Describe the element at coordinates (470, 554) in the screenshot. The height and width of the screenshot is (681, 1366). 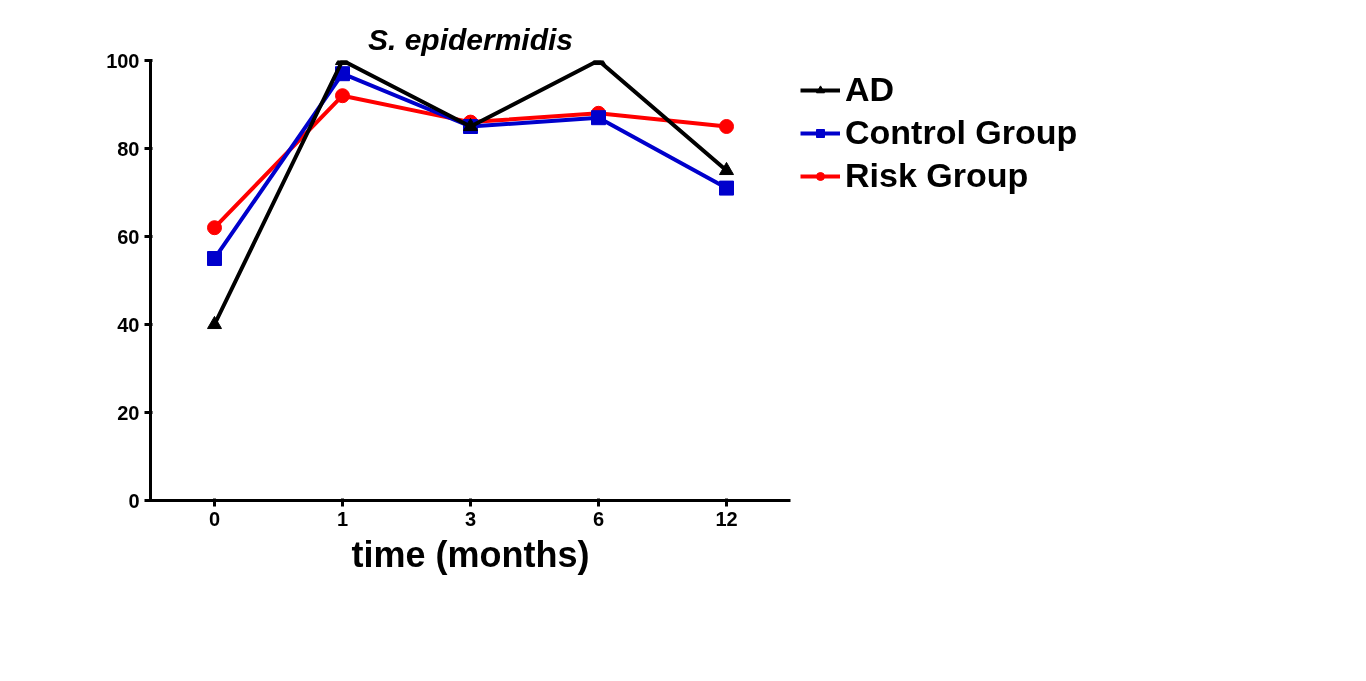
I see `x-axis-title: time (months)` at that location.